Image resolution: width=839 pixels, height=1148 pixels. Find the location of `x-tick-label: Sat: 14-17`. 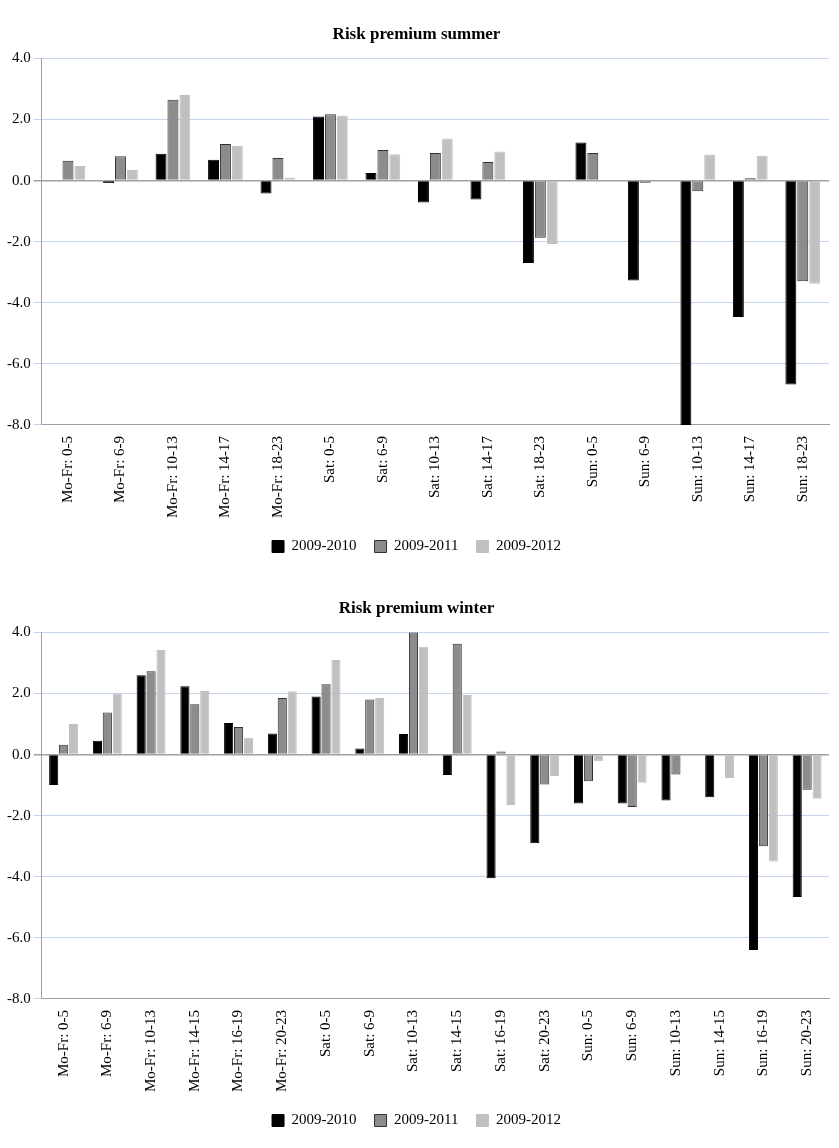

x-tick-label: Sat: 14-17 is located at coordinates (486, 467).